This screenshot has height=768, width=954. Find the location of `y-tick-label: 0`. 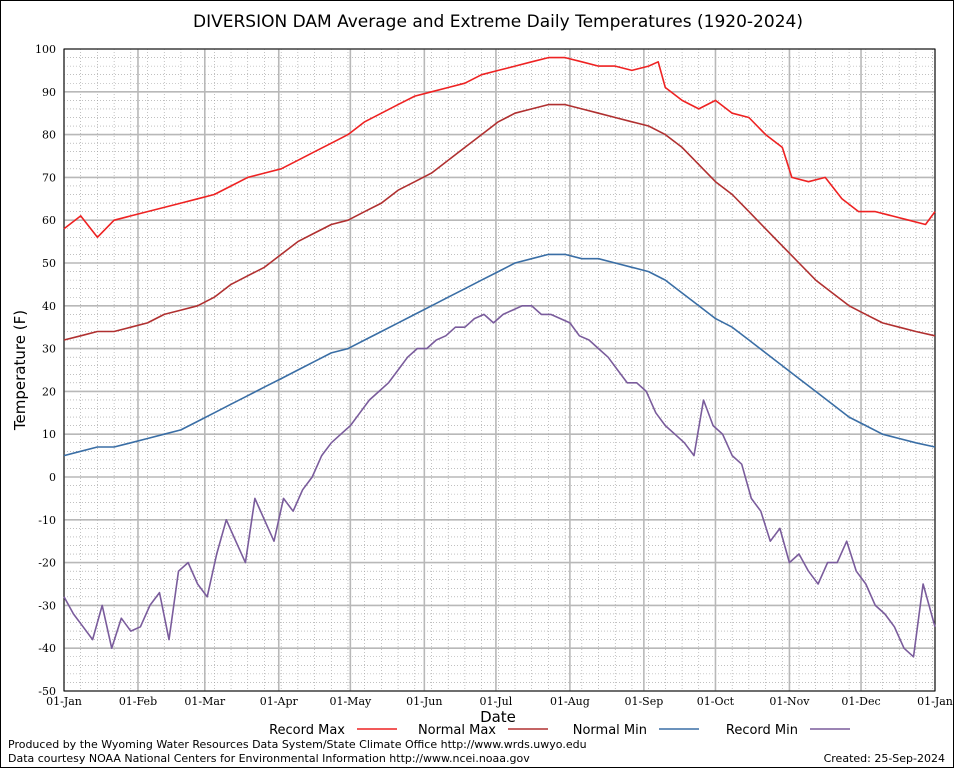

y-tick-label: 0 is located at coordinates (52, 477).